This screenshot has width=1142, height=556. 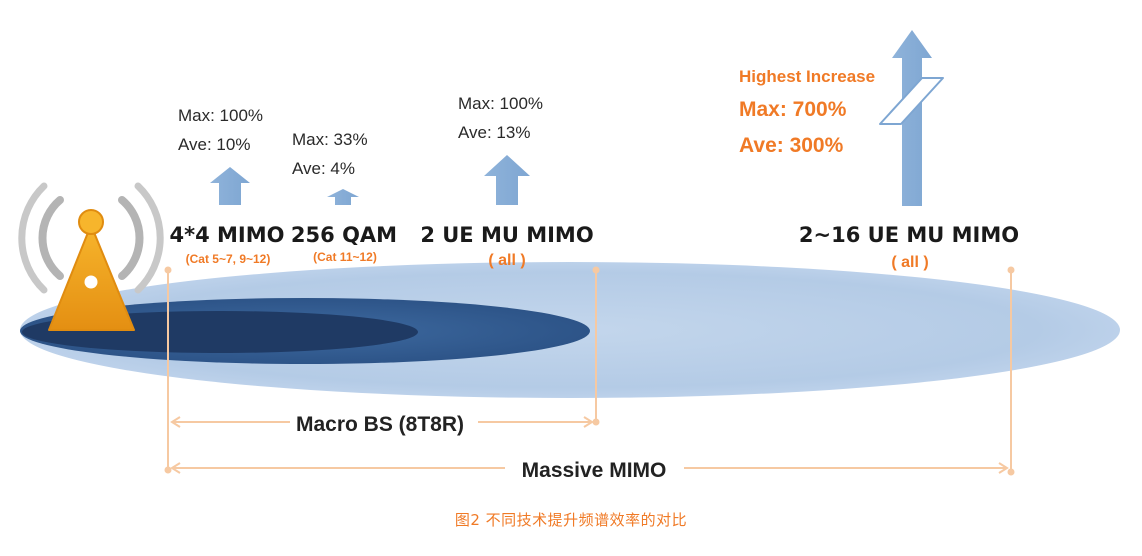 I want to click on massive-mimo-range-arrow, so click(x=589, y=468).